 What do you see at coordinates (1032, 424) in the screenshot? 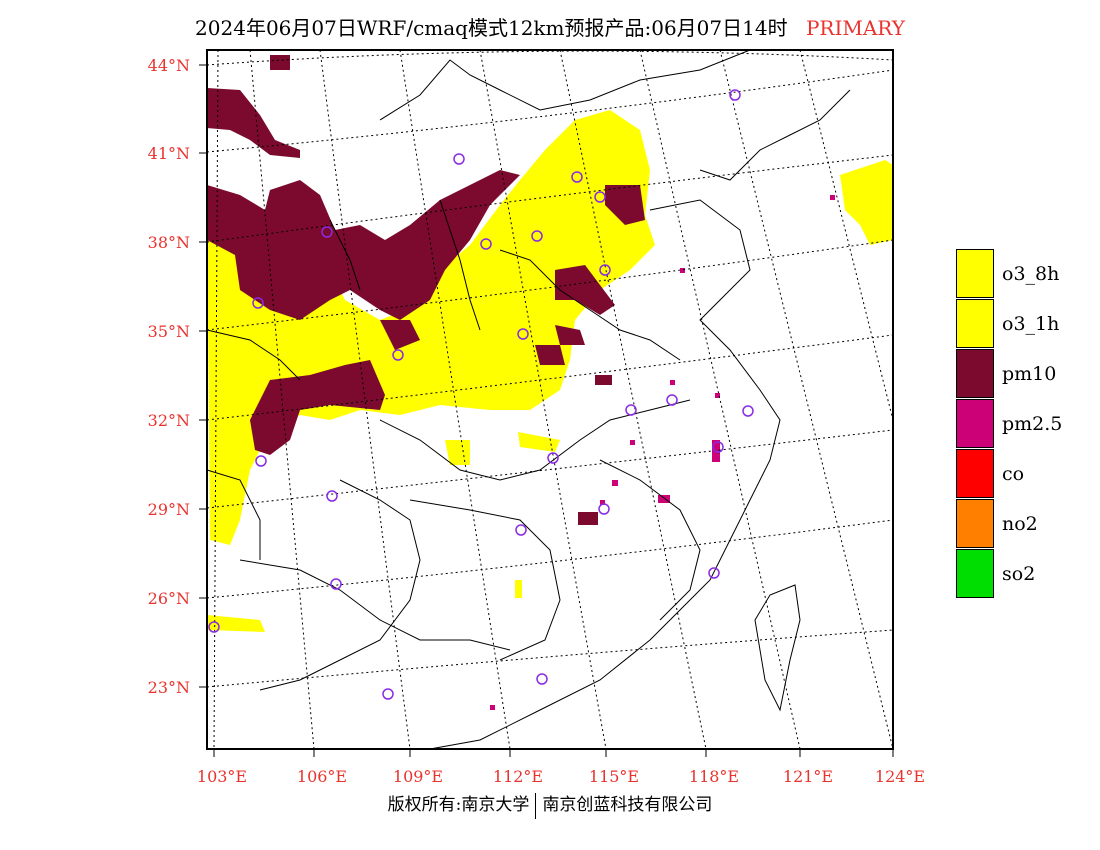
I see `legend-label: pm2.5` at bounding box center [1032, 424].